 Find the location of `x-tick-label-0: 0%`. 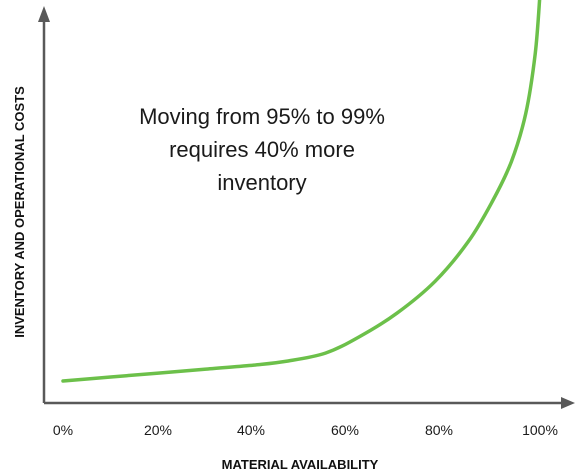

x-tick-label-0: 0% is located at coordinates (63, 430).